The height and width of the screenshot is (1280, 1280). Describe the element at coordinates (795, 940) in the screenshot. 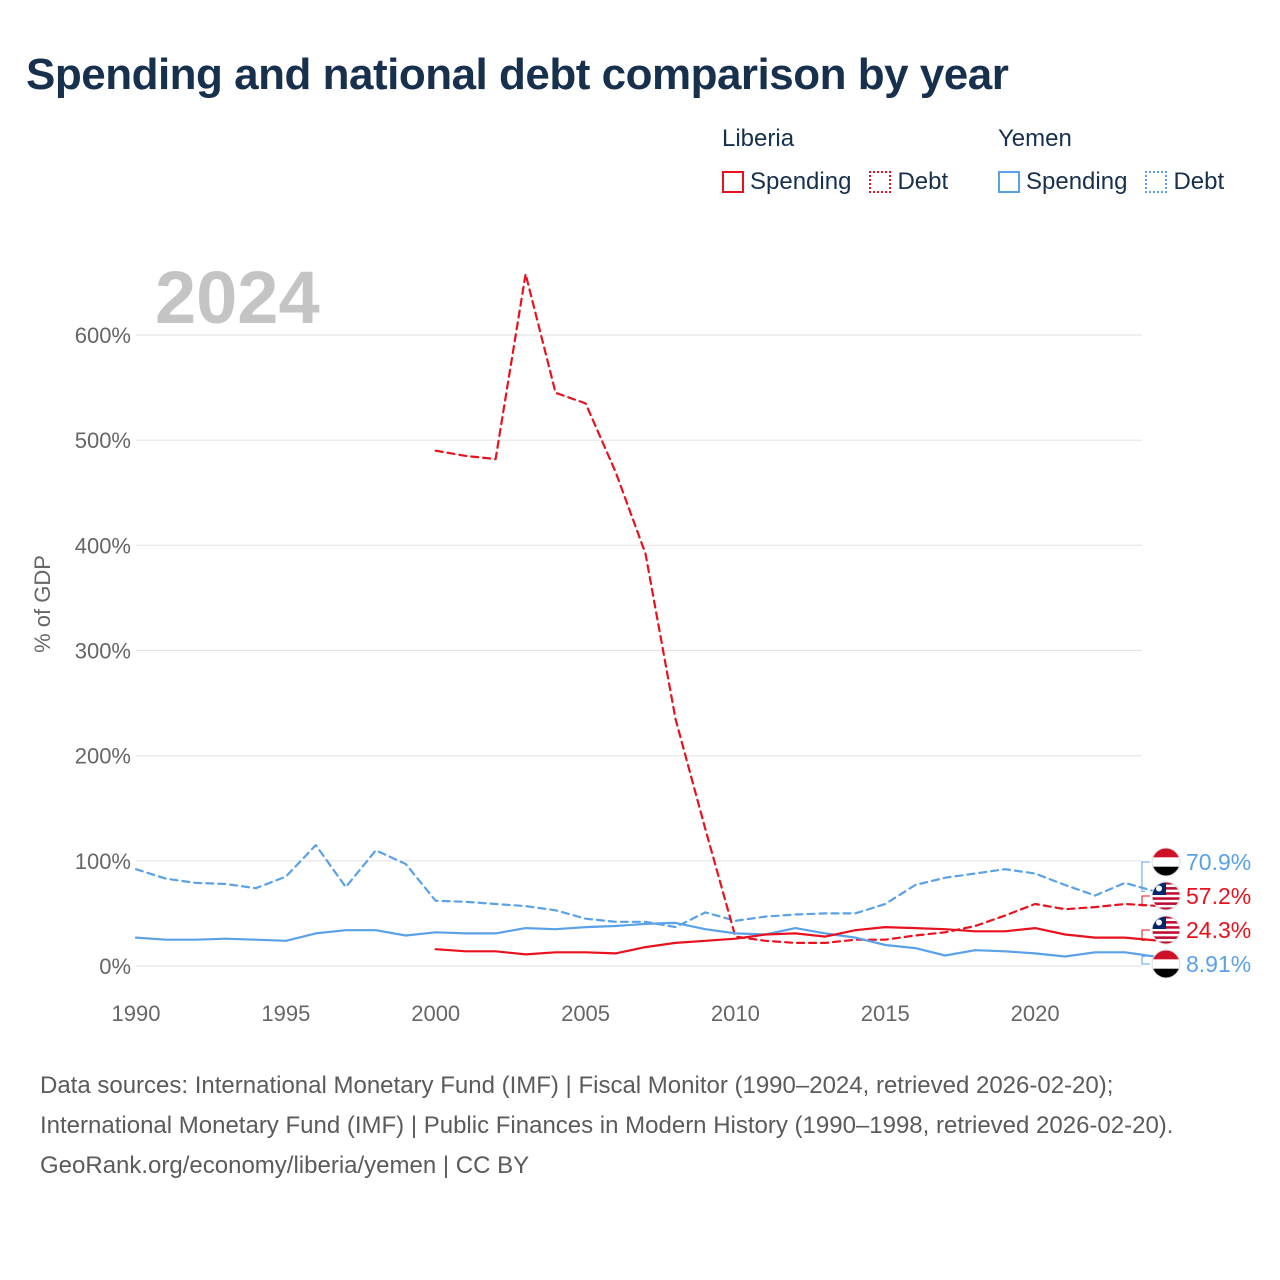

I see `series-line-liberia-spending` at that location.